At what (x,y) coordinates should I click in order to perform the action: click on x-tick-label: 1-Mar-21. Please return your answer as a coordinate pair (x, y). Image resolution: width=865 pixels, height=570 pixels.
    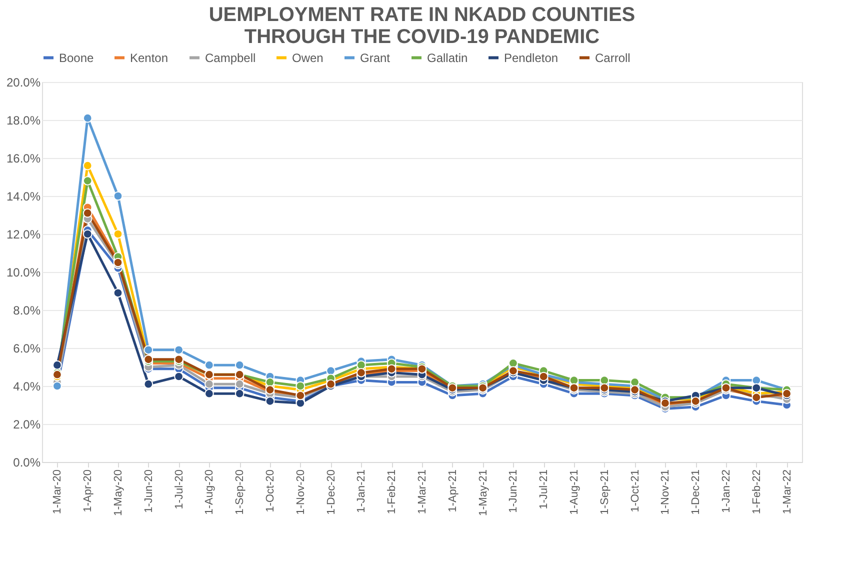
    Looking at the image, I should click on (422, 492).